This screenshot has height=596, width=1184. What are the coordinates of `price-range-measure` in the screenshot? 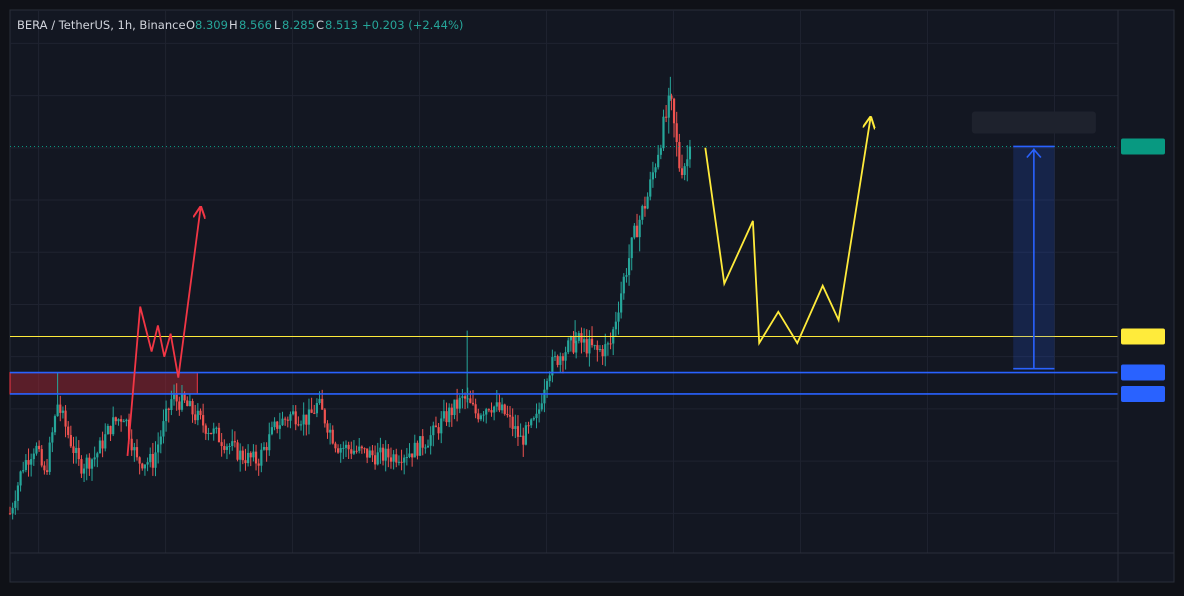 It's located at (1033, 240).